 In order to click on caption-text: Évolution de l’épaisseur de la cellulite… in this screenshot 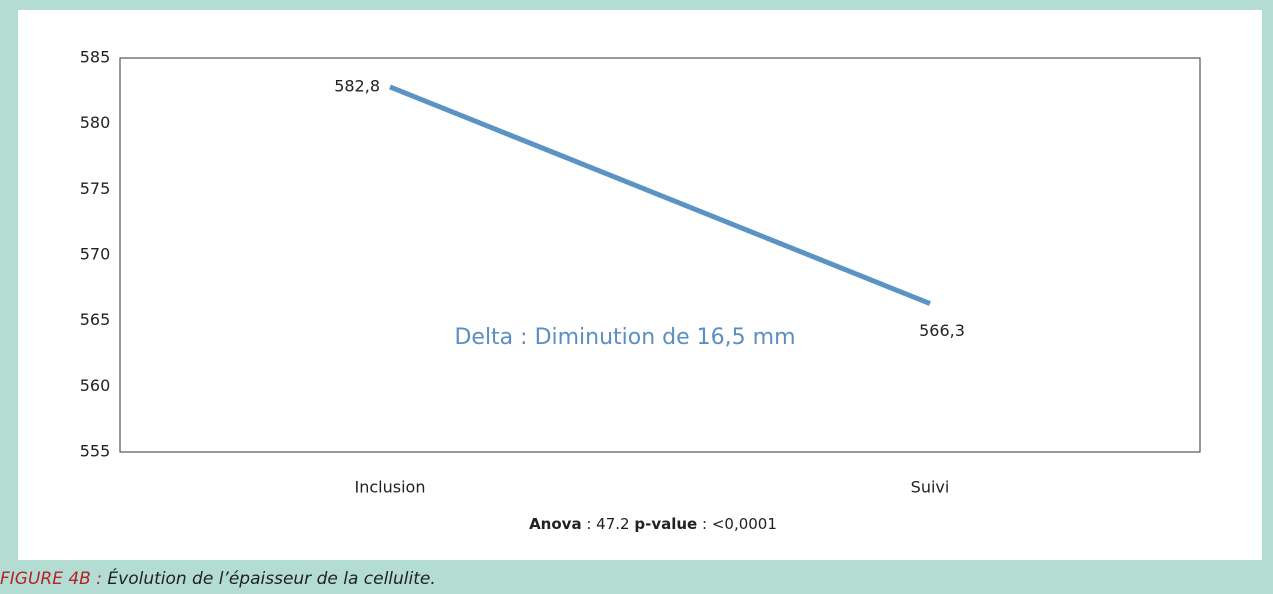, I will do `click(271, 578)`.